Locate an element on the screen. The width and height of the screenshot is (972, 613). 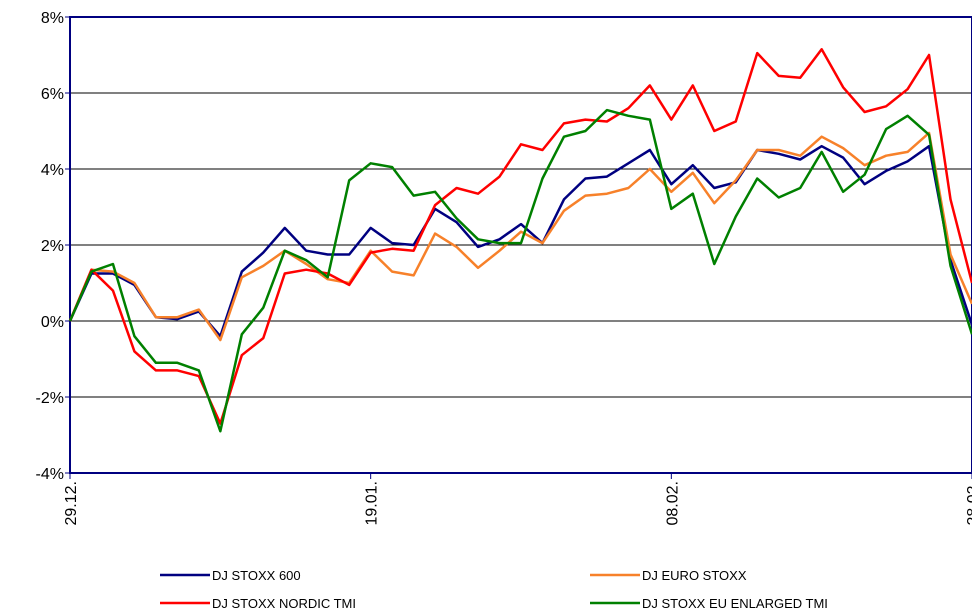
x-tick-label: 19.01. is located at coordinates (372, 503).